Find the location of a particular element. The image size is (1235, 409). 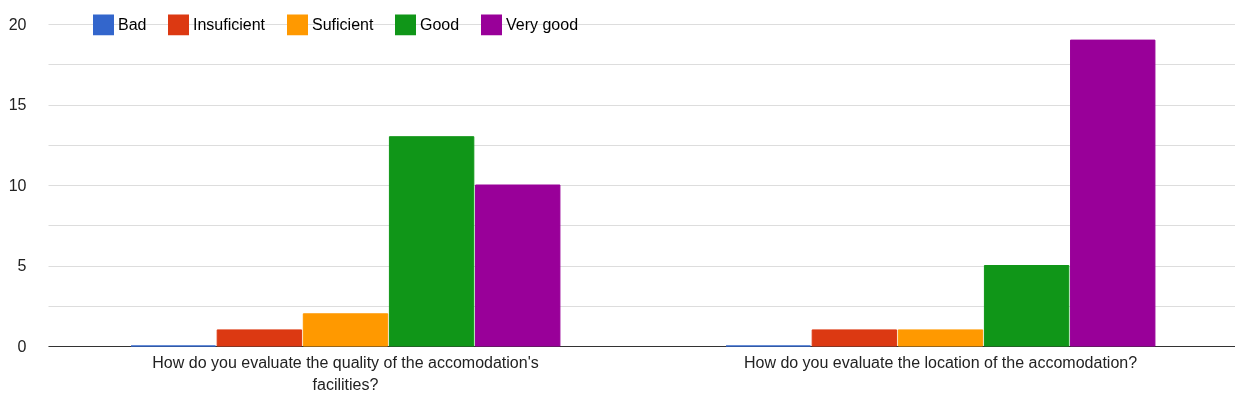

legend-label: Bad is located at coordinates (132, 24).